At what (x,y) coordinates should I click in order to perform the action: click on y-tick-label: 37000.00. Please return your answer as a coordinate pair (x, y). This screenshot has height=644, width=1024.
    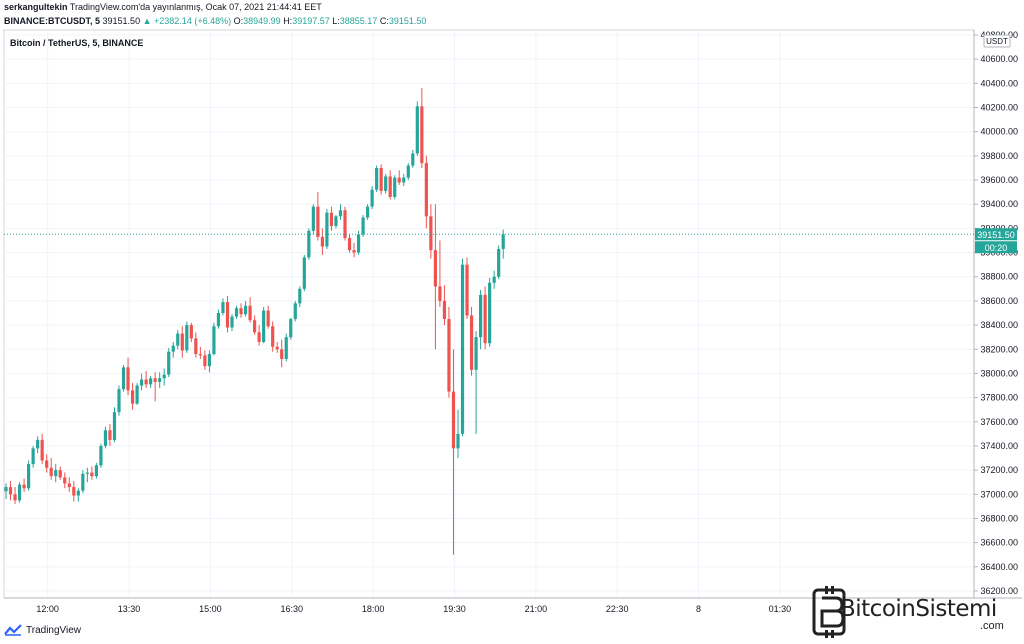
    Looking at the image, I should click on (999, 494).